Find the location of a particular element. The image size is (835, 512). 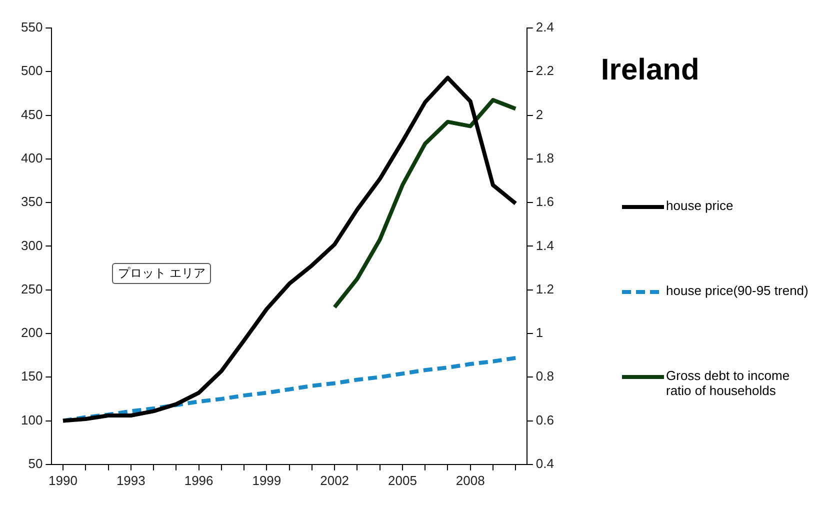

annotation: プロット エリア is located at coordinates (162, 273).